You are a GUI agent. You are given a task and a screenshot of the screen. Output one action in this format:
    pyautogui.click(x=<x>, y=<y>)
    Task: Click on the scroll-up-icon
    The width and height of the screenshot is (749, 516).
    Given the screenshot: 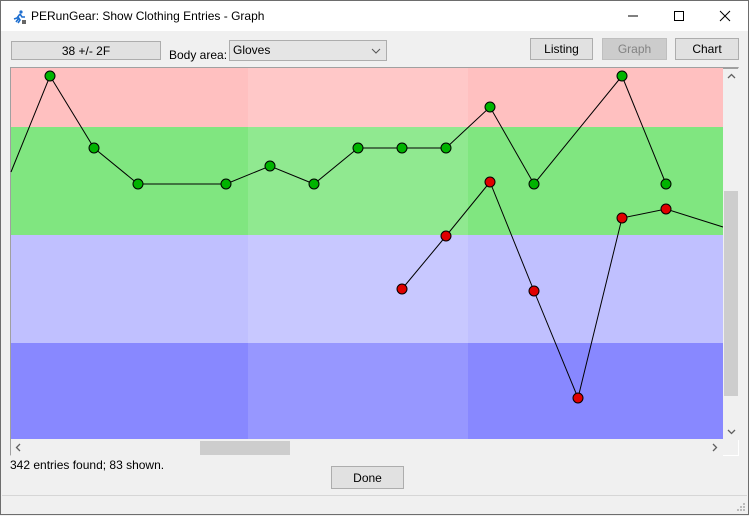 What is the action you would take?
    pyautogui.click(x=731, y=76)
    